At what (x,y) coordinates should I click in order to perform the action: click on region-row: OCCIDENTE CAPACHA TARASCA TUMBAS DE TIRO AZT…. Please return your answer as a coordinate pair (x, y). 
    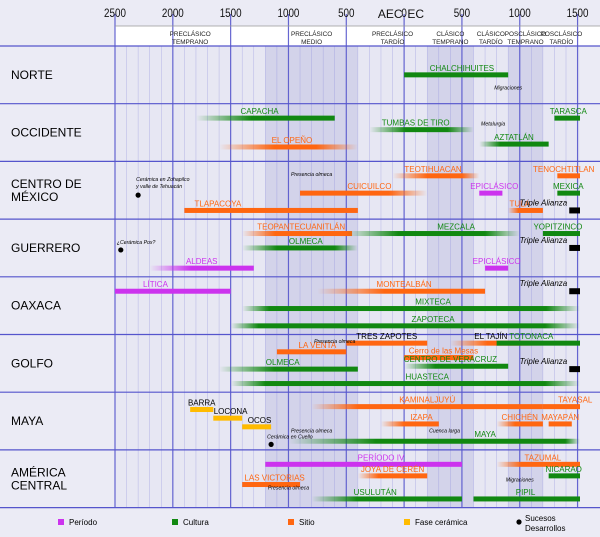
    Looking at the image, I should click on (300, 126).